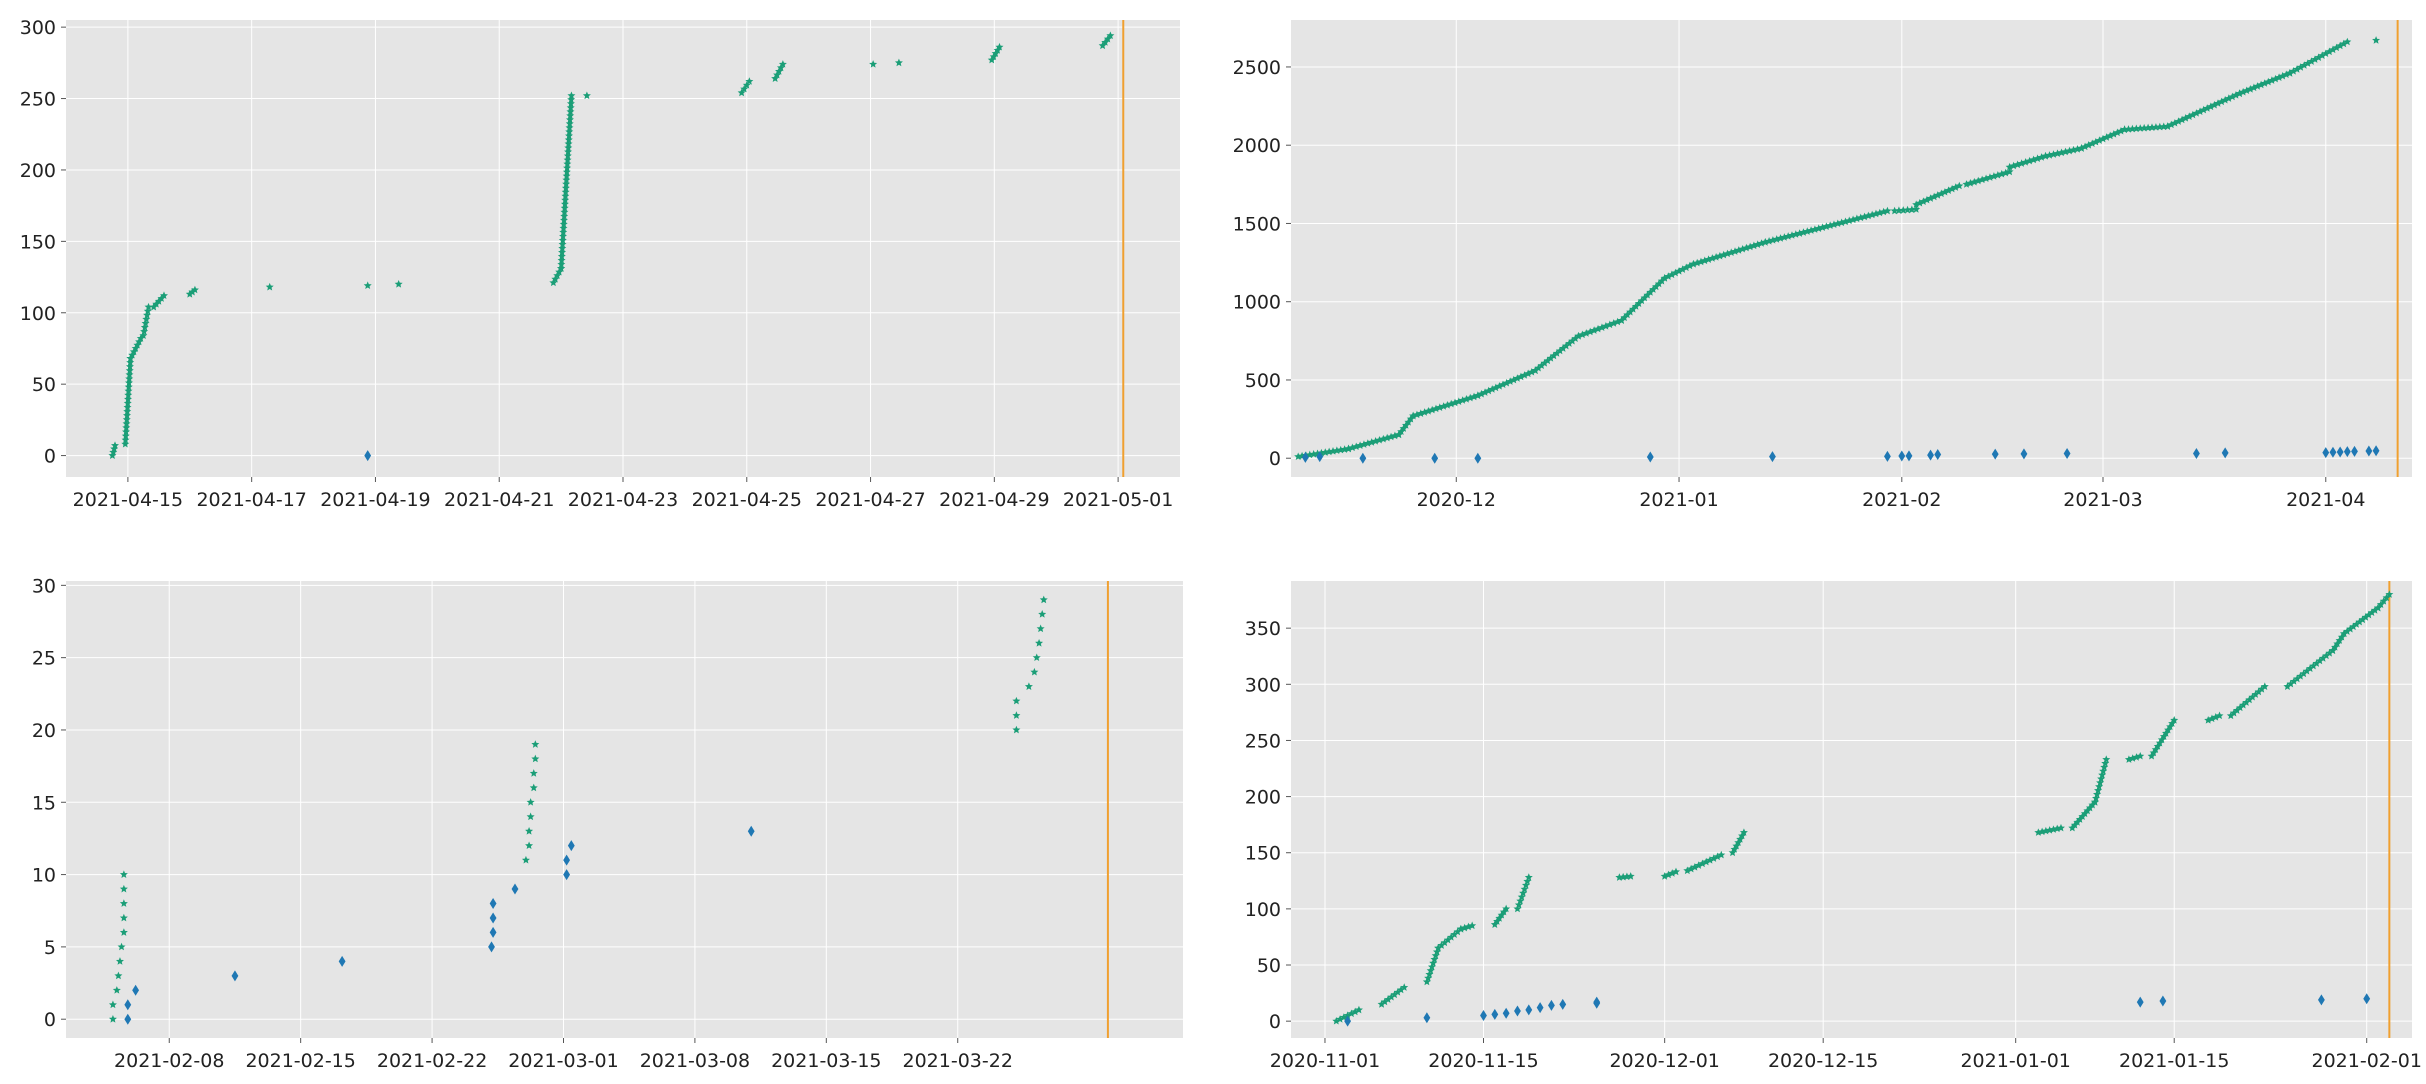 The height and width of the screenshot is (1084, 2426). What do you see at coordinates (1483, 1061) in the screenshot?
I see `x-tick-label: 2020-11-15` at bounding box center [1483, 1061].